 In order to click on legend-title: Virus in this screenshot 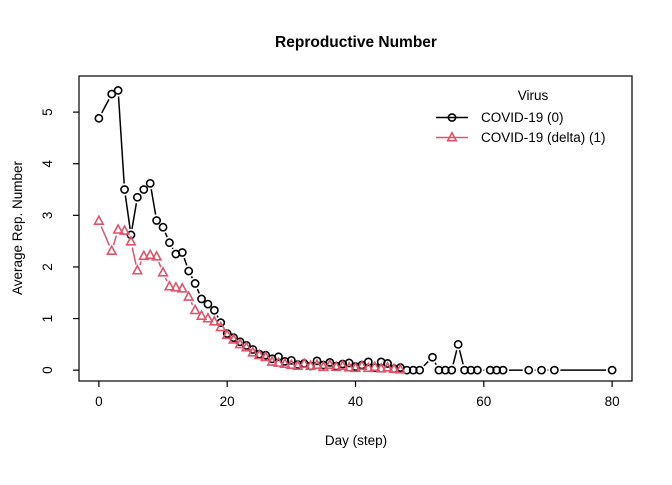, I will do `click(533, 95)`.